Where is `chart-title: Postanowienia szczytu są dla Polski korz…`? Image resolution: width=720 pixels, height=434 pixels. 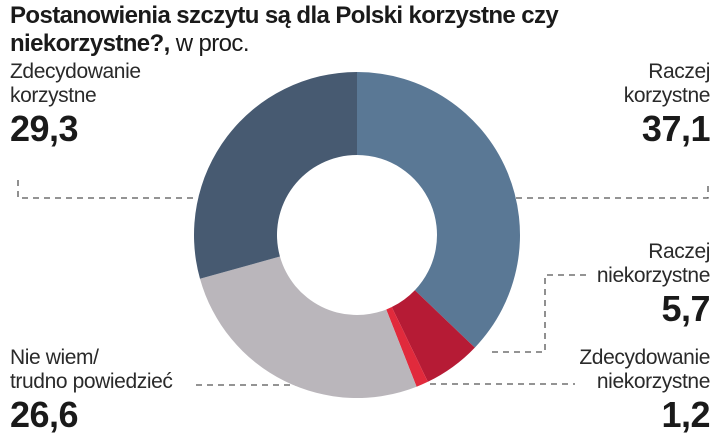
chart-title: Postanowienia szczytu są dla Polski korz… is located at coordinates (284, 29).